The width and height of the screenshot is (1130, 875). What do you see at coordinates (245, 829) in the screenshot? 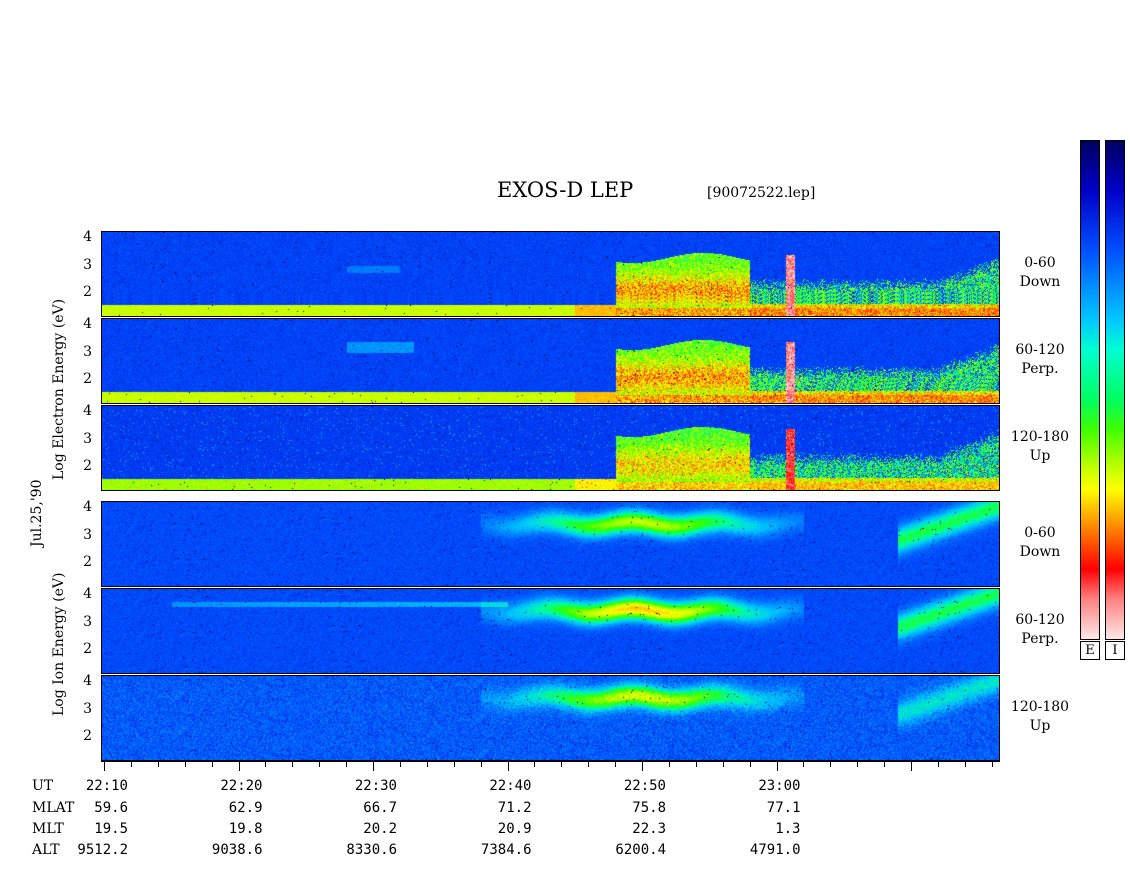
I see `ephemeris-mlt-value: 19.8` at bounding box center [245, 829].